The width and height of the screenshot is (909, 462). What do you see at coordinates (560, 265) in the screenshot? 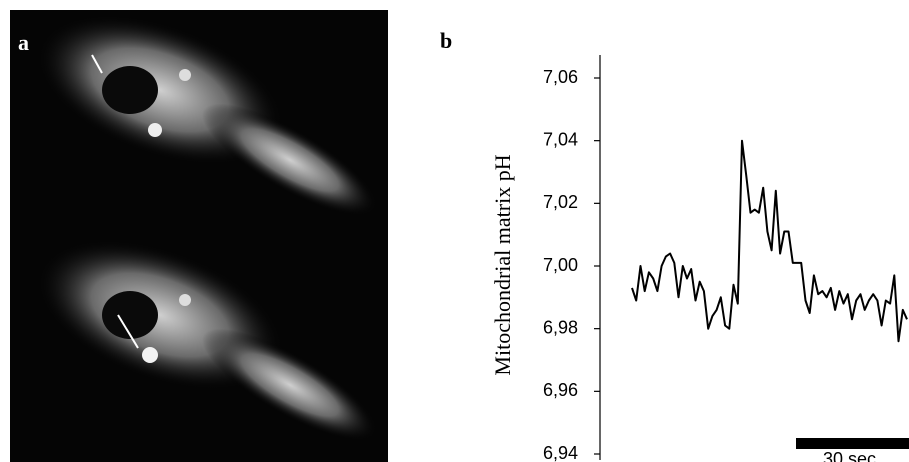
I see `y-tick-label: 7,00` at bounding box center [560, 265].